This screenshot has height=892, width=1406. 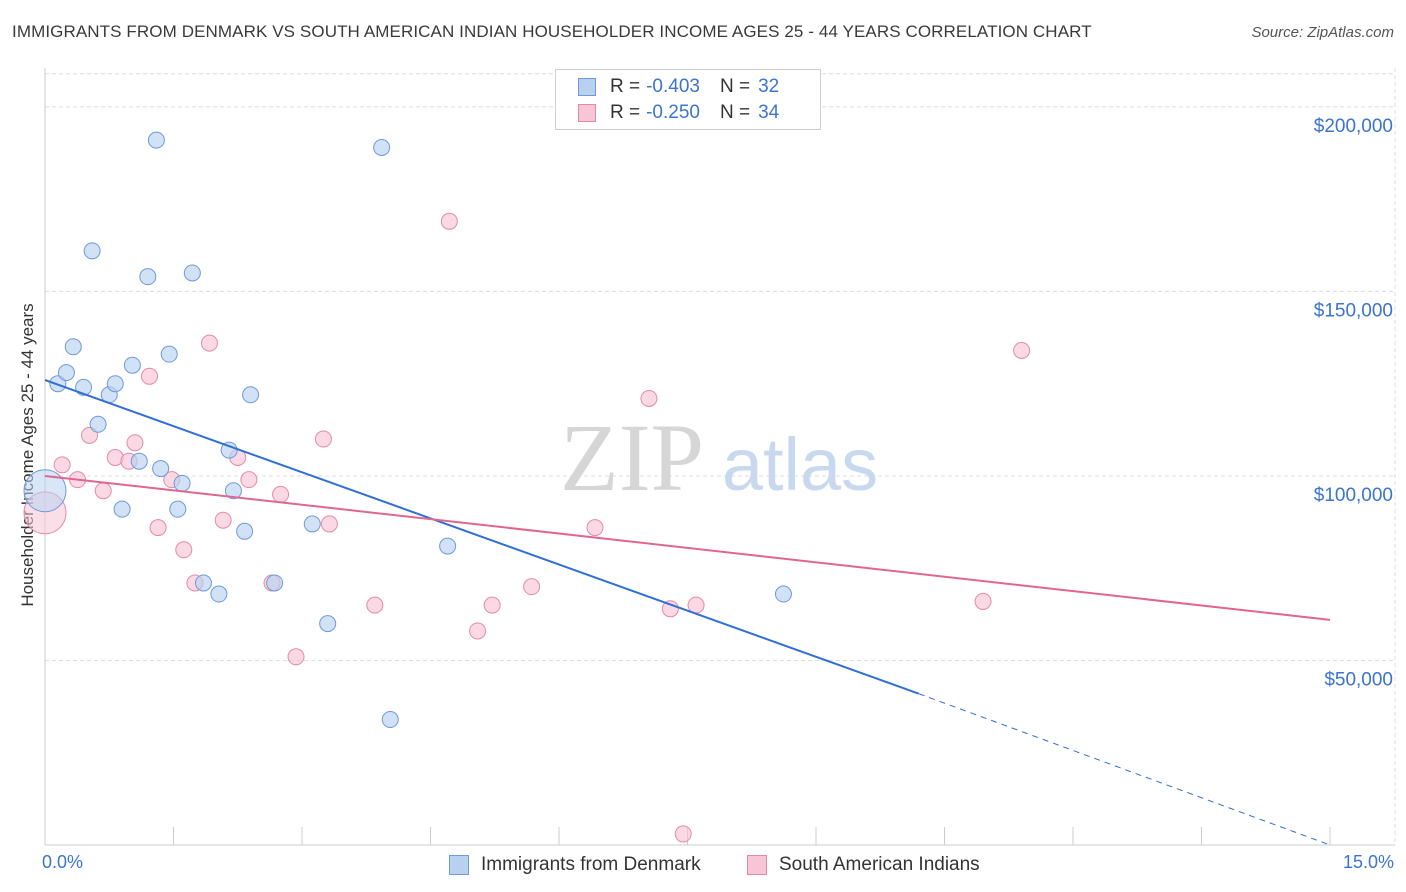 I want to click on x-tick-max: 15.0%, so click(x=1368, y=862).